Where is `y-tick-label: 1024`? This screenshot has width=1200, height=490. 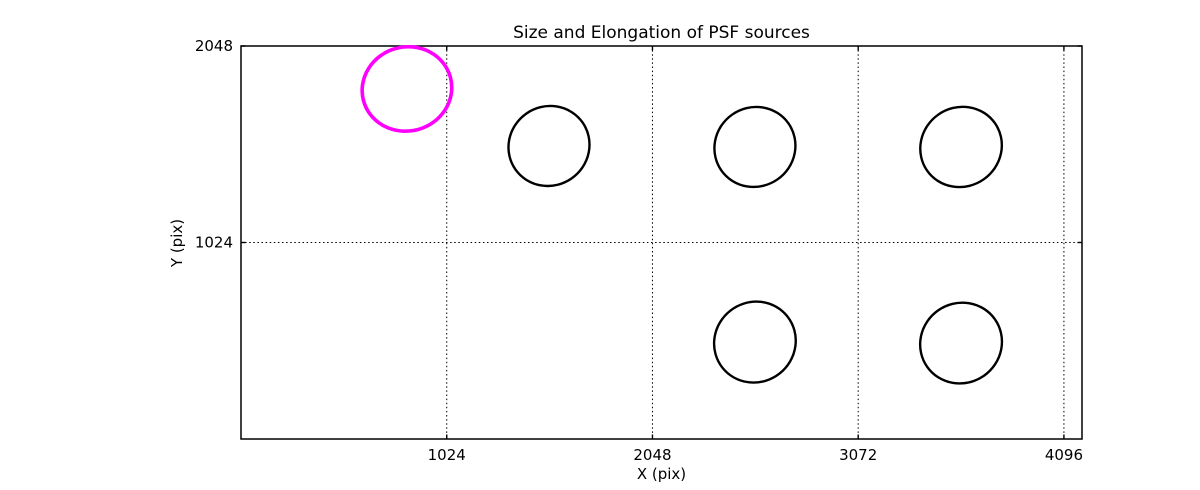
y-tick-label: 1024 is located at coordinates (214, 243).